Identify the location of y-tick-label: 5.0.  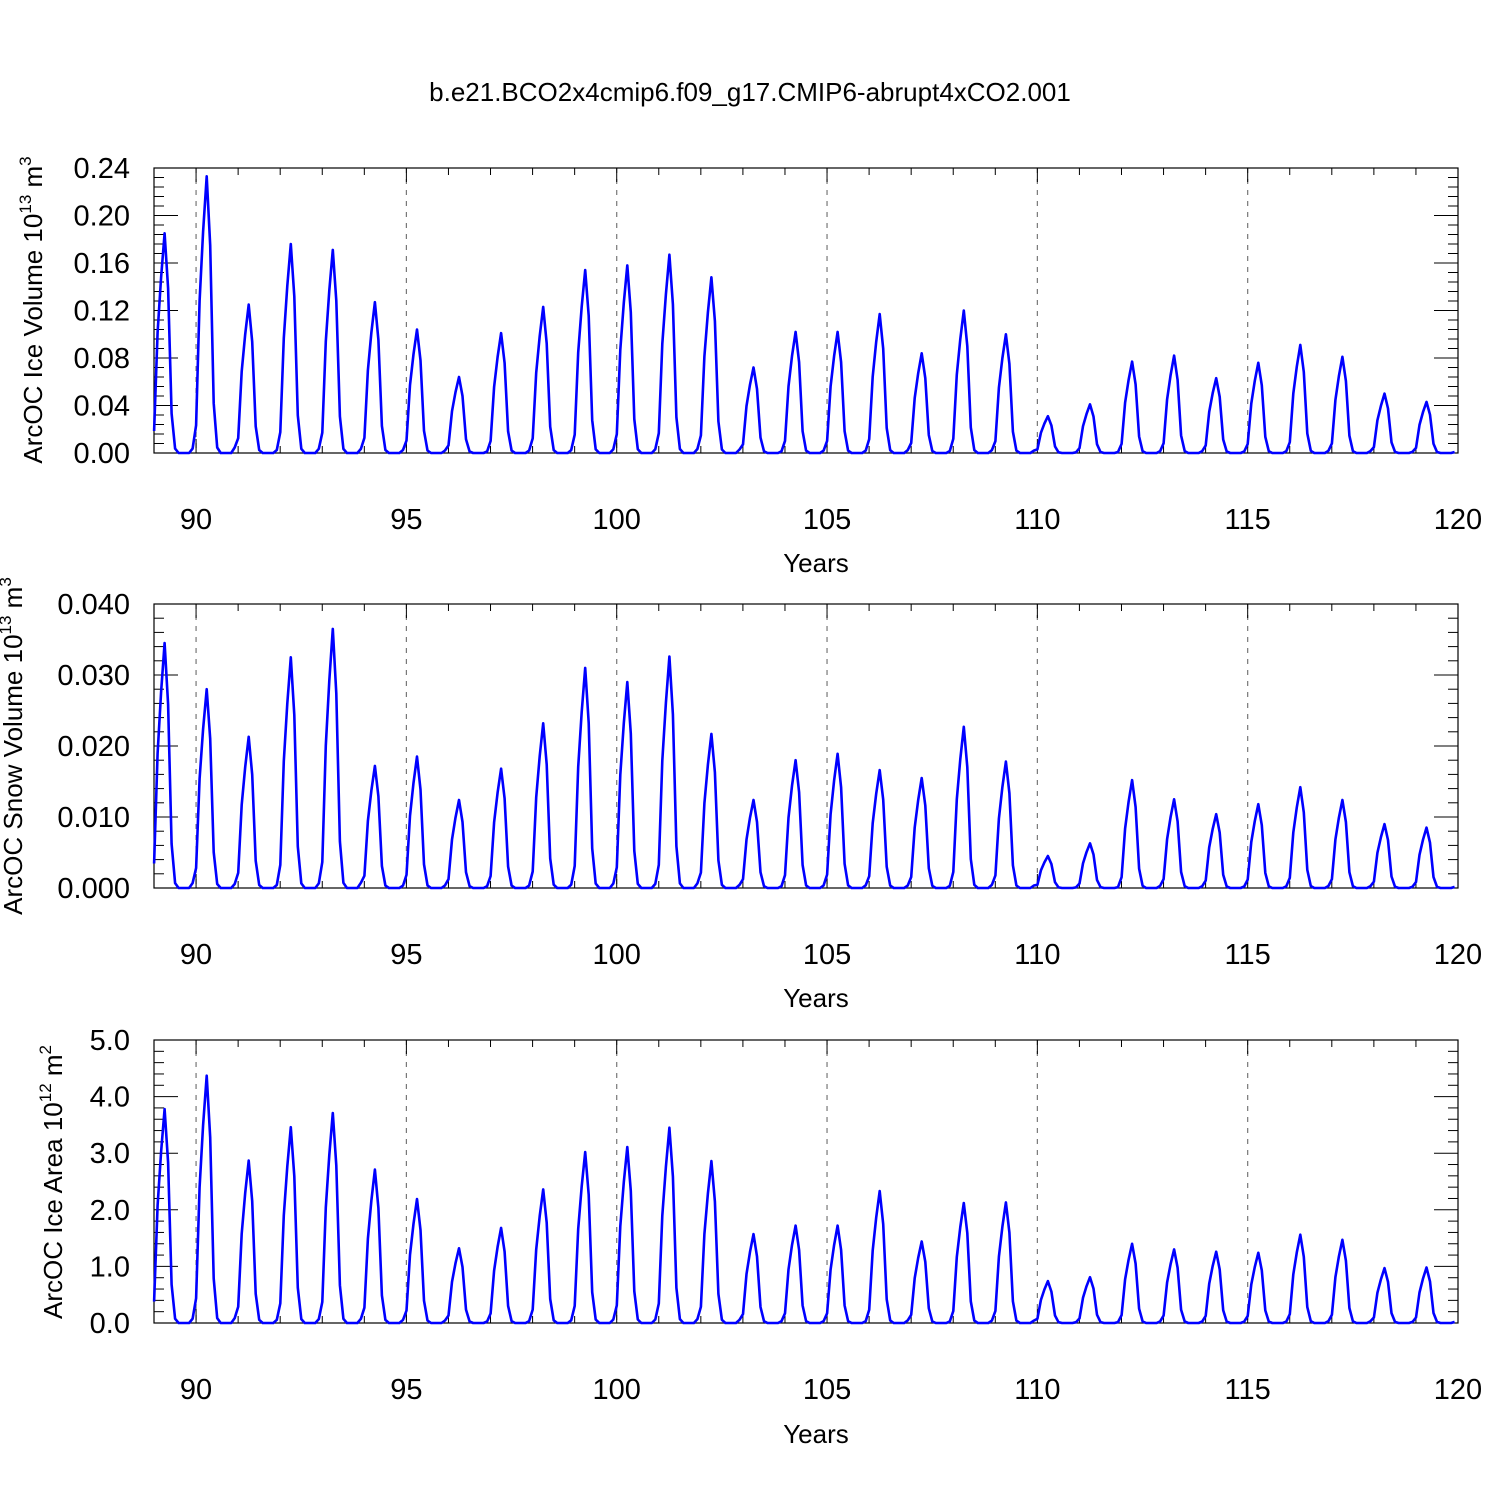
(110, 1041).